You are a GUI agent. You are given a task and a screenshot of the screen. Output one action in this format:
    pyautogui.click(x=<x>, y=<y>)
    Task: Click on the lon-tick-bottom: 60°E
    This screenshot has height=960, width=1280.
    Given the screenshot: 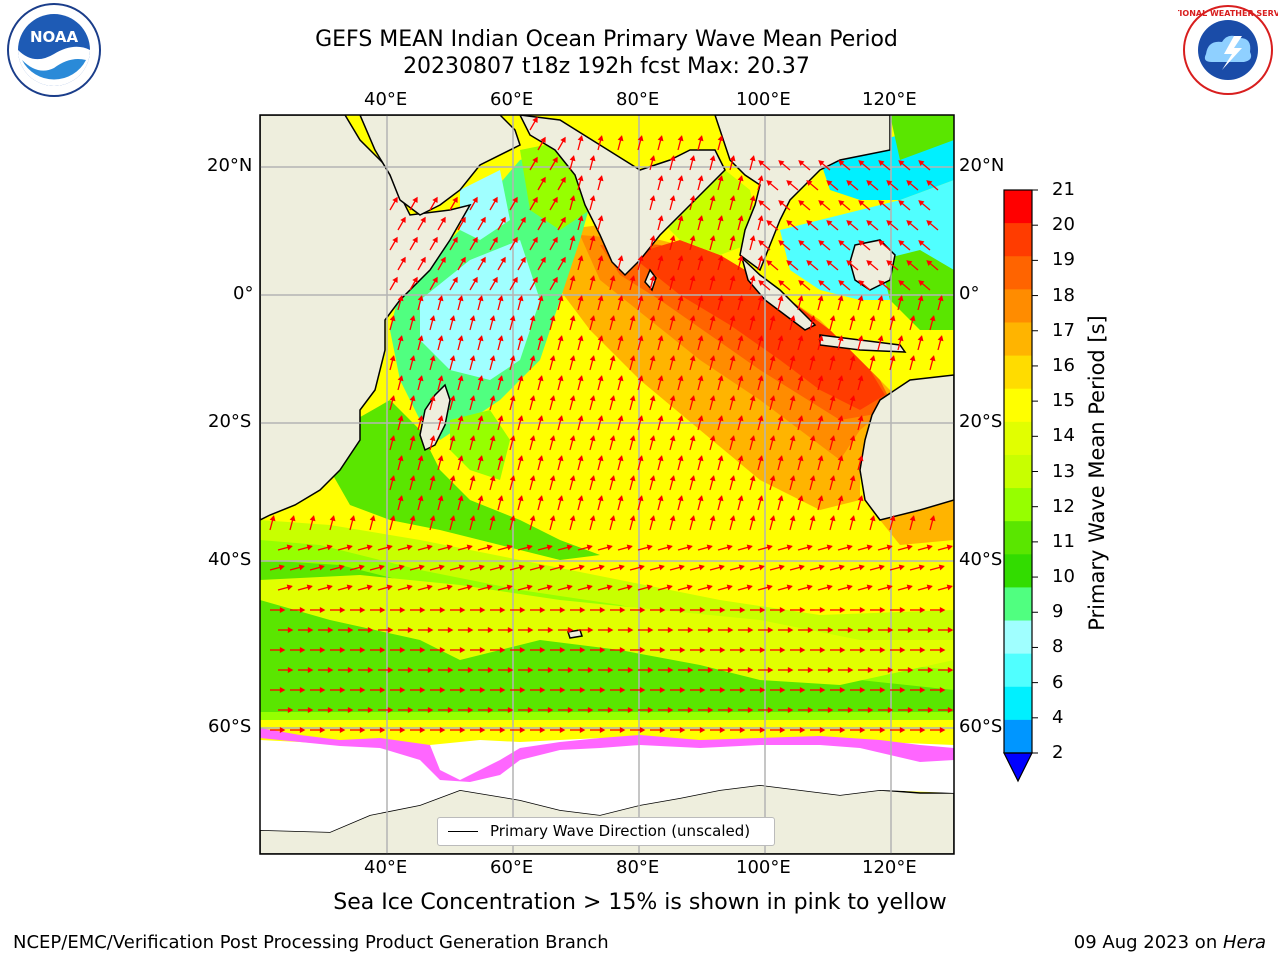 What is the action you would take?
    pyautogui.click(x=512, y=867)
    